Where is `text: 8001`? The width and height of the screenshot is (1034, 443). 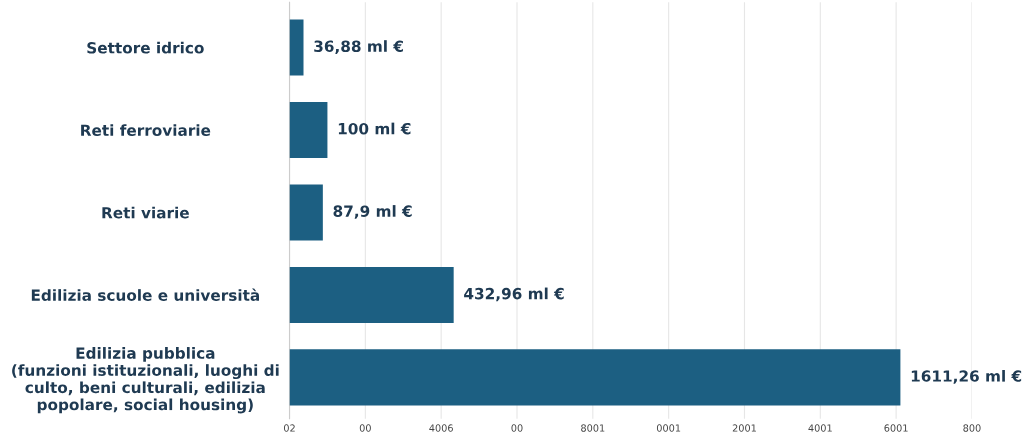
text: 8001 is located at coordinates (593, 428).